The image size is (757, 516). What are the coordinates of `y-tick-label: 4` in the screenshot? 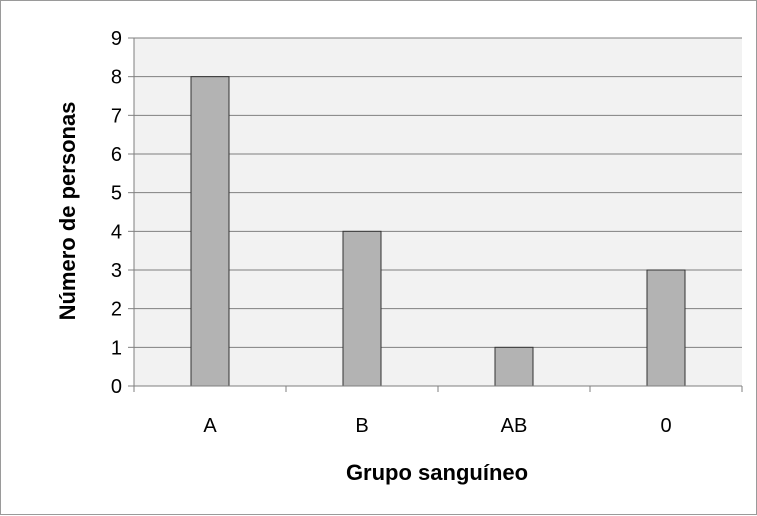 It's located at (116, 232).